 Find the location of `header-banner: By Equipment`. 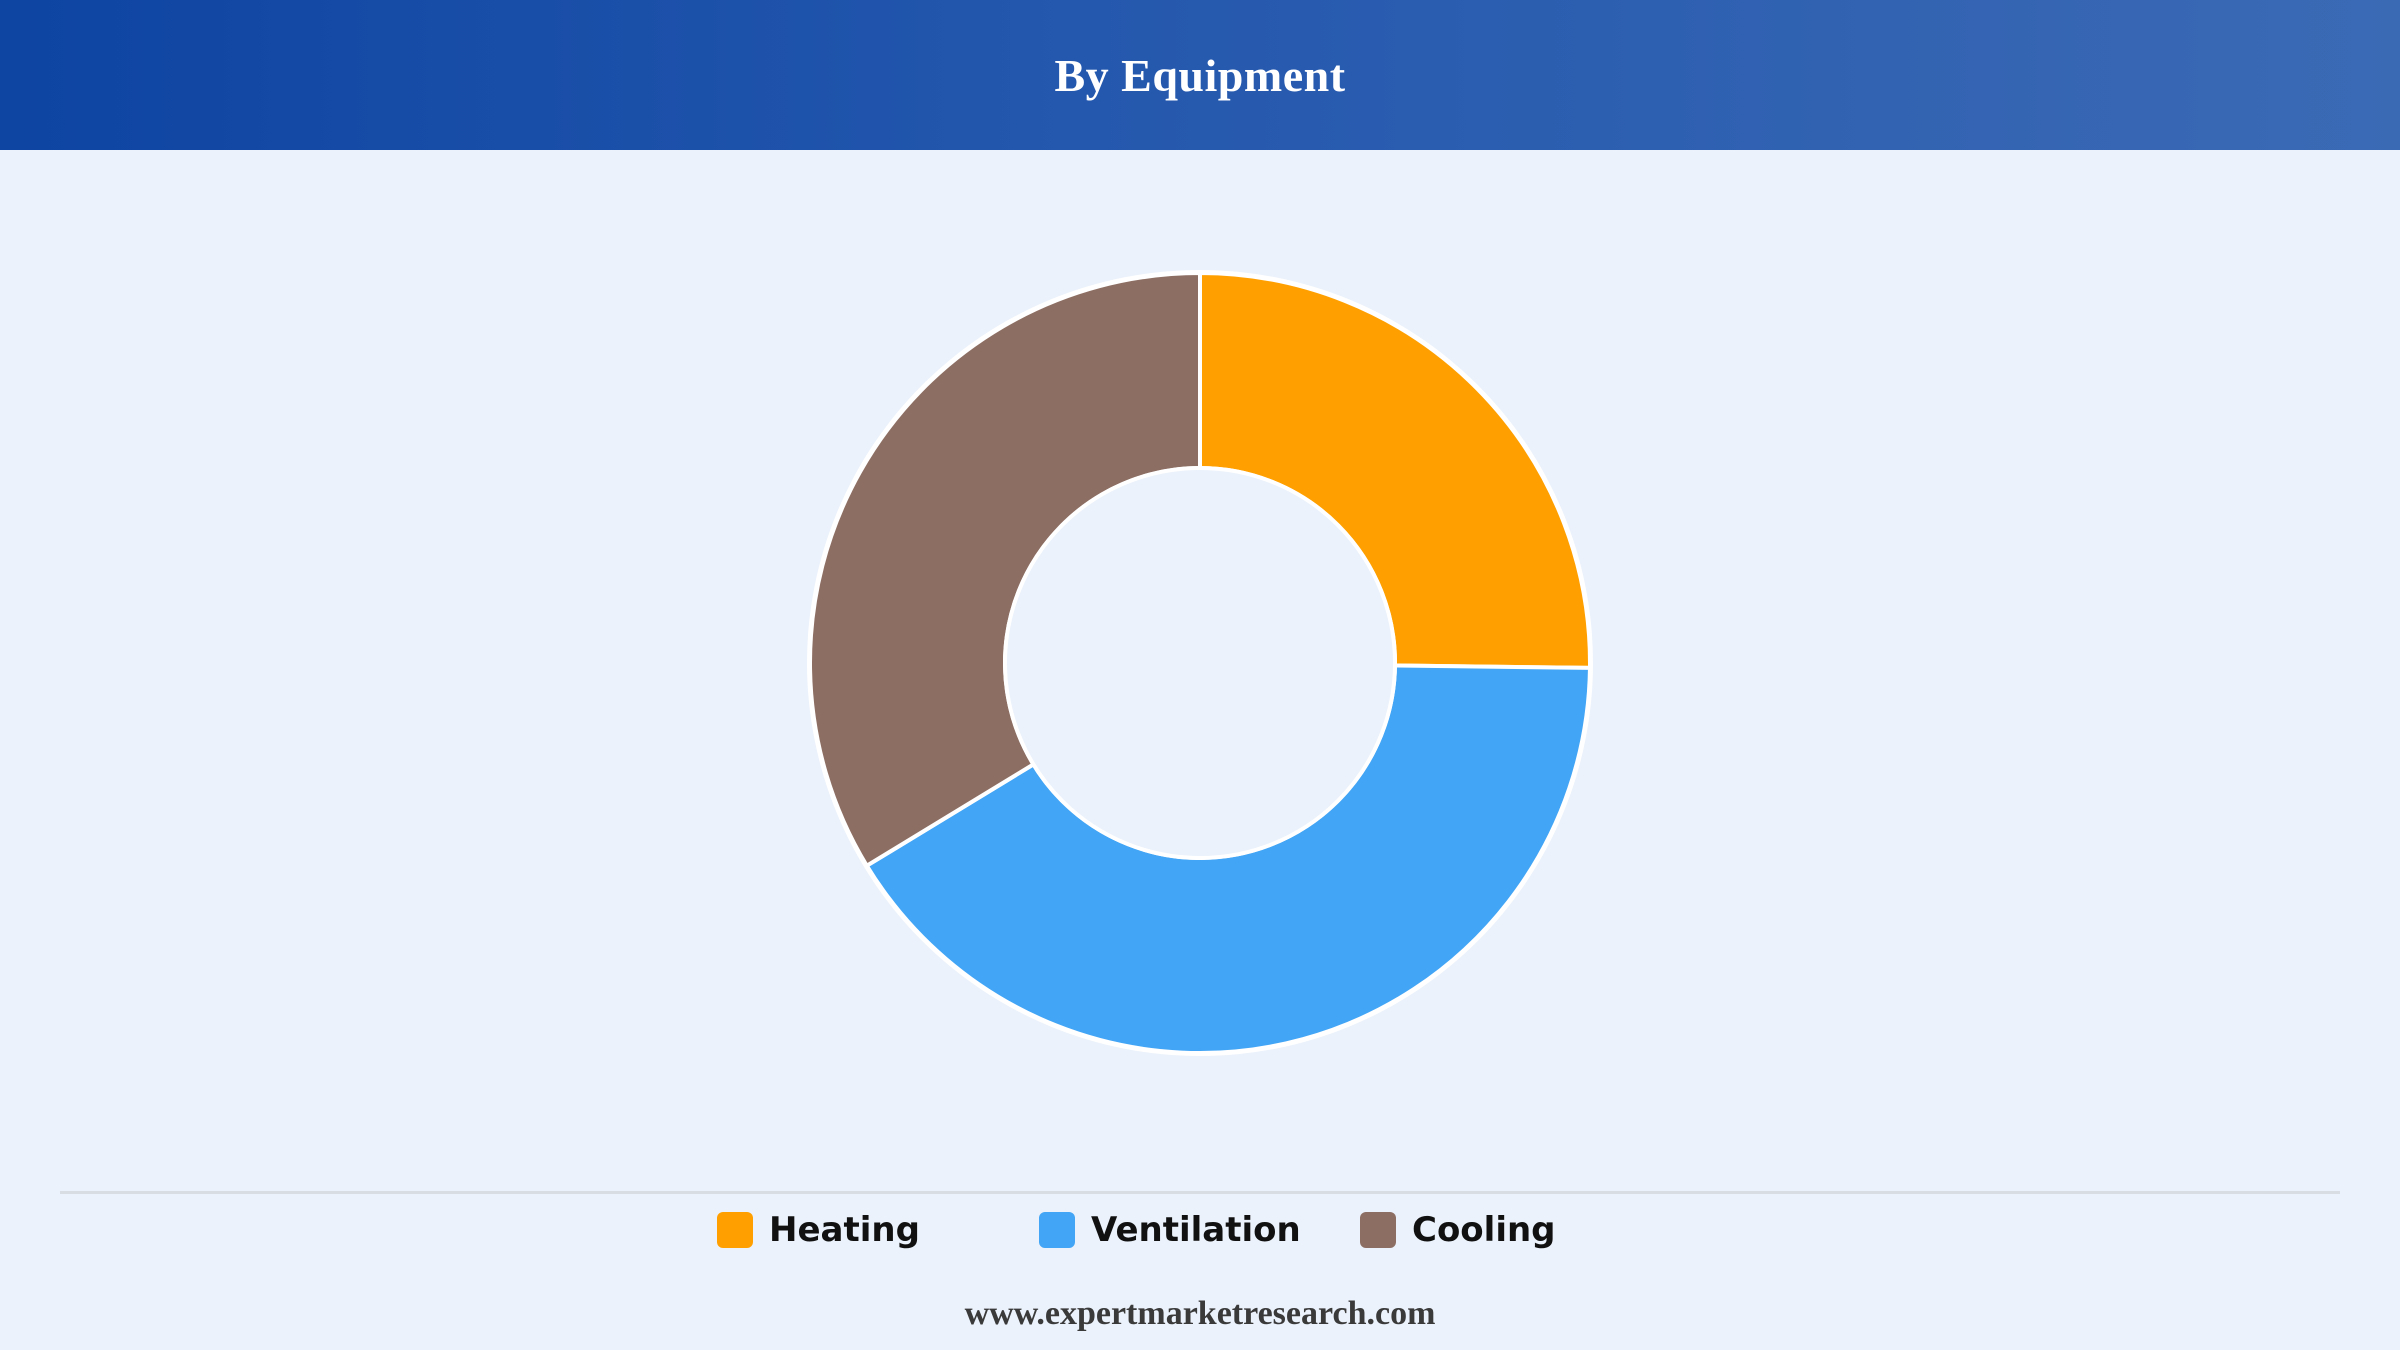

header-banner: By Equipment is located at coordinates (1200, 75).